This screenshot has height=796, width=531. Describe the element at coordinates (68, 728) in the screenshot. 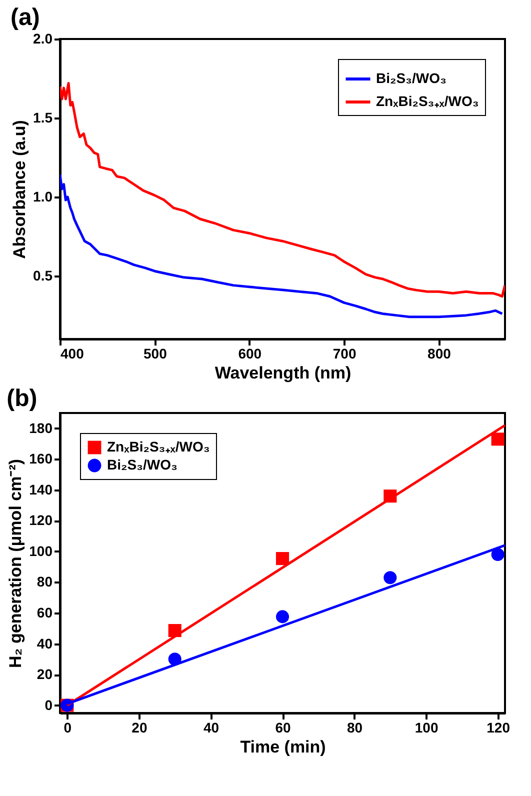

I see `x-tick-label: 0` at that location.